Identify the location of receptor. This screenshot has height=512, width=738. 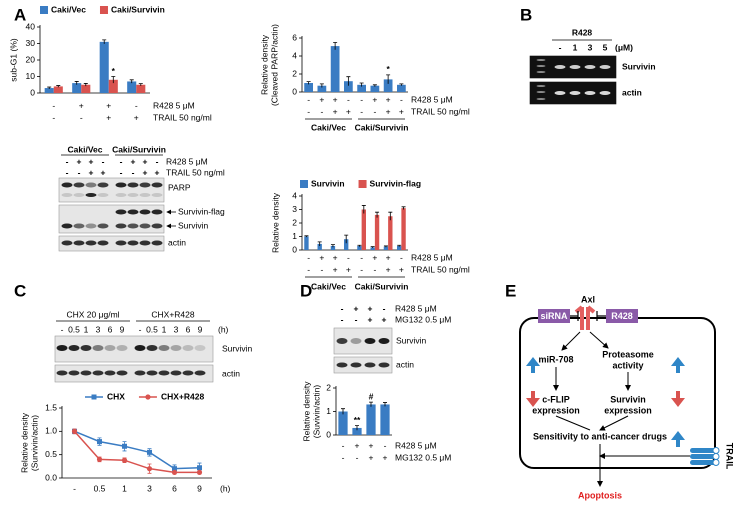
(585, 317).